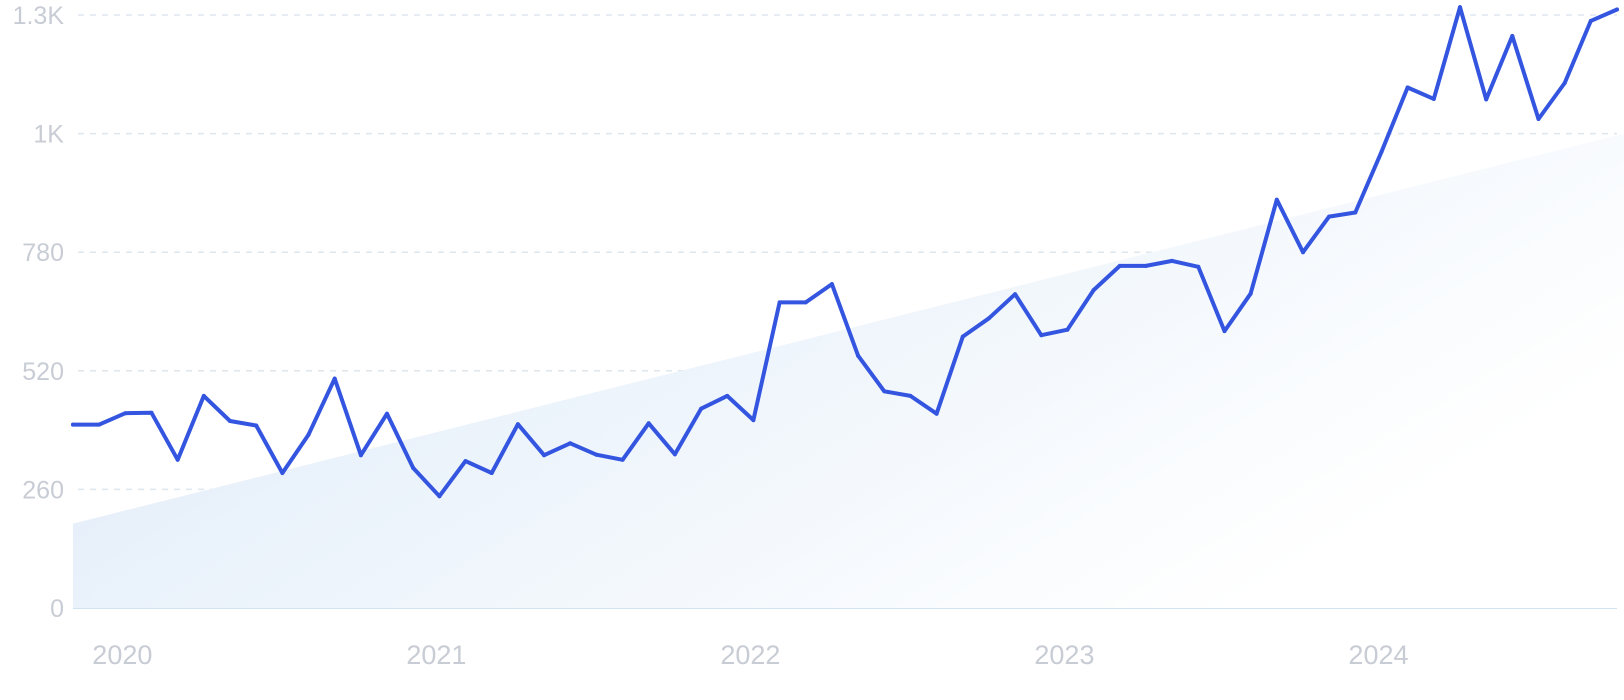 Image resolution: width=1624 pixels, height=700 pixels. What do you see at coordinates (39, 16) in the screenshot?
I see `y-tick-label: 1.3K` at bounding box center [39, 16].